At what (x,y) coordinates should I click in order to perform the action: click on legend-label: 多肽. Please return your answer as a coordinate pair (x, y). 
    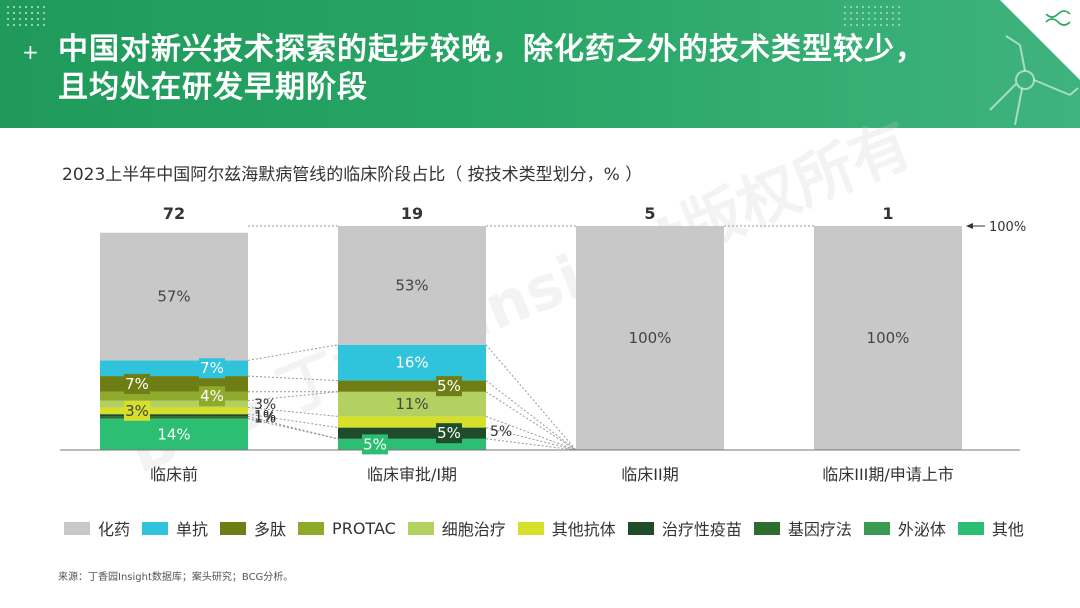
    Looking at the image, I should click on (270, 529).